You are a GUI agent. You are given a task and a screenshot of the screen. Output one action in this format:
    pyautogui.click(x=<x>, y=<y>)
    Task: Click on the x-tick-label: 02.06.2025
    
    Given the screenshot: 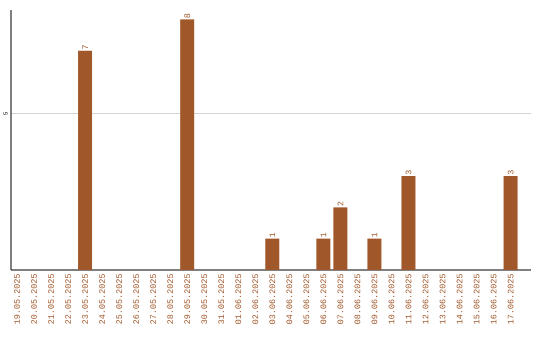 What is the action you would take?
    pyautogui.click(x=255, y=299)
    